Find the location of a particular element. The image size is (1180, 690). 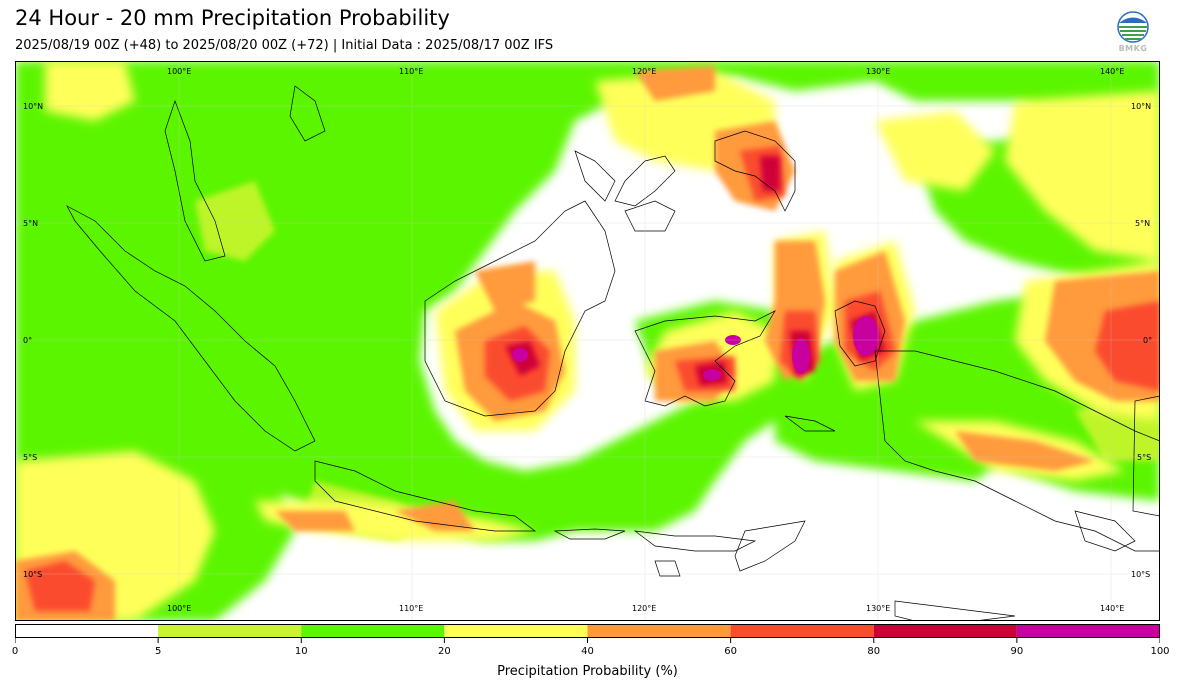

bmkg-logo-icon is located at coordinates (1133, 27).